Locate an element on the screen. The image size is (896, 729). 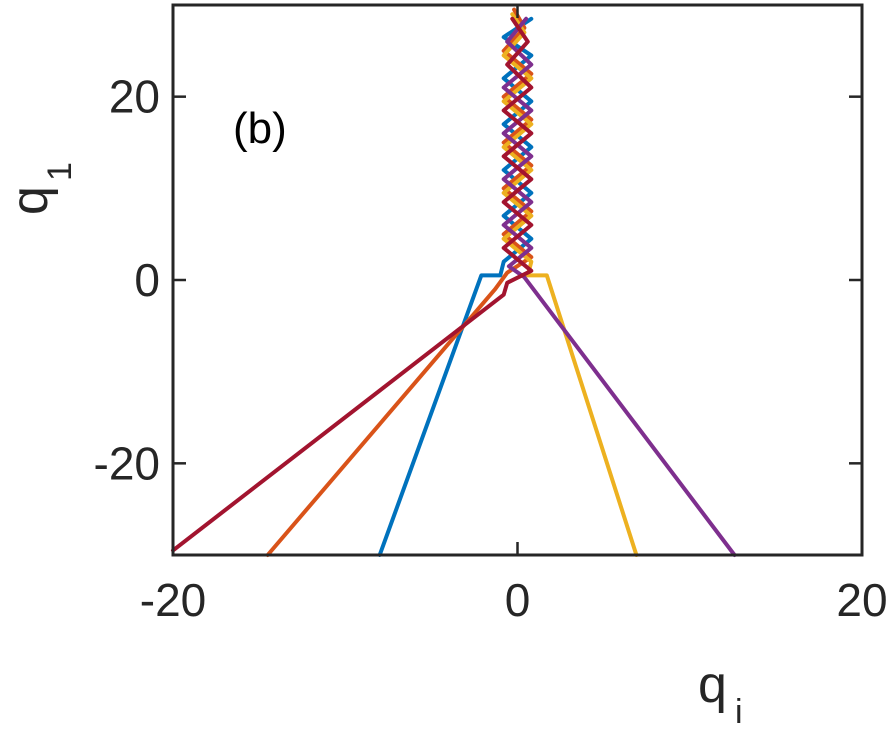
x-tick-label: 0 is located at coordinates (518, 600).